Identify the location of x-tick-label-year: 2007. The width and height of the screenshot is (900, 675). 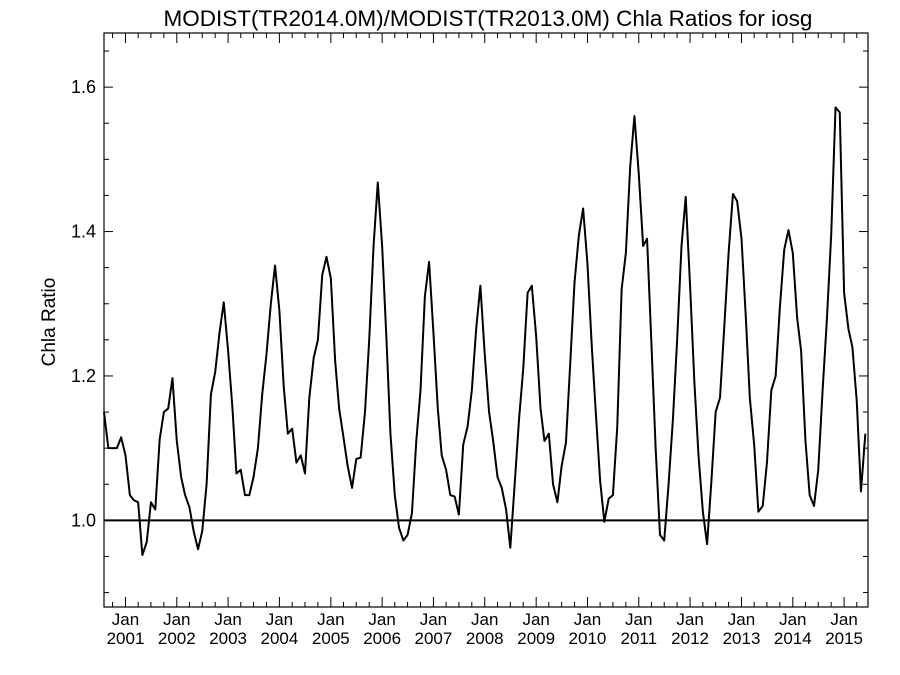
(434, 638).